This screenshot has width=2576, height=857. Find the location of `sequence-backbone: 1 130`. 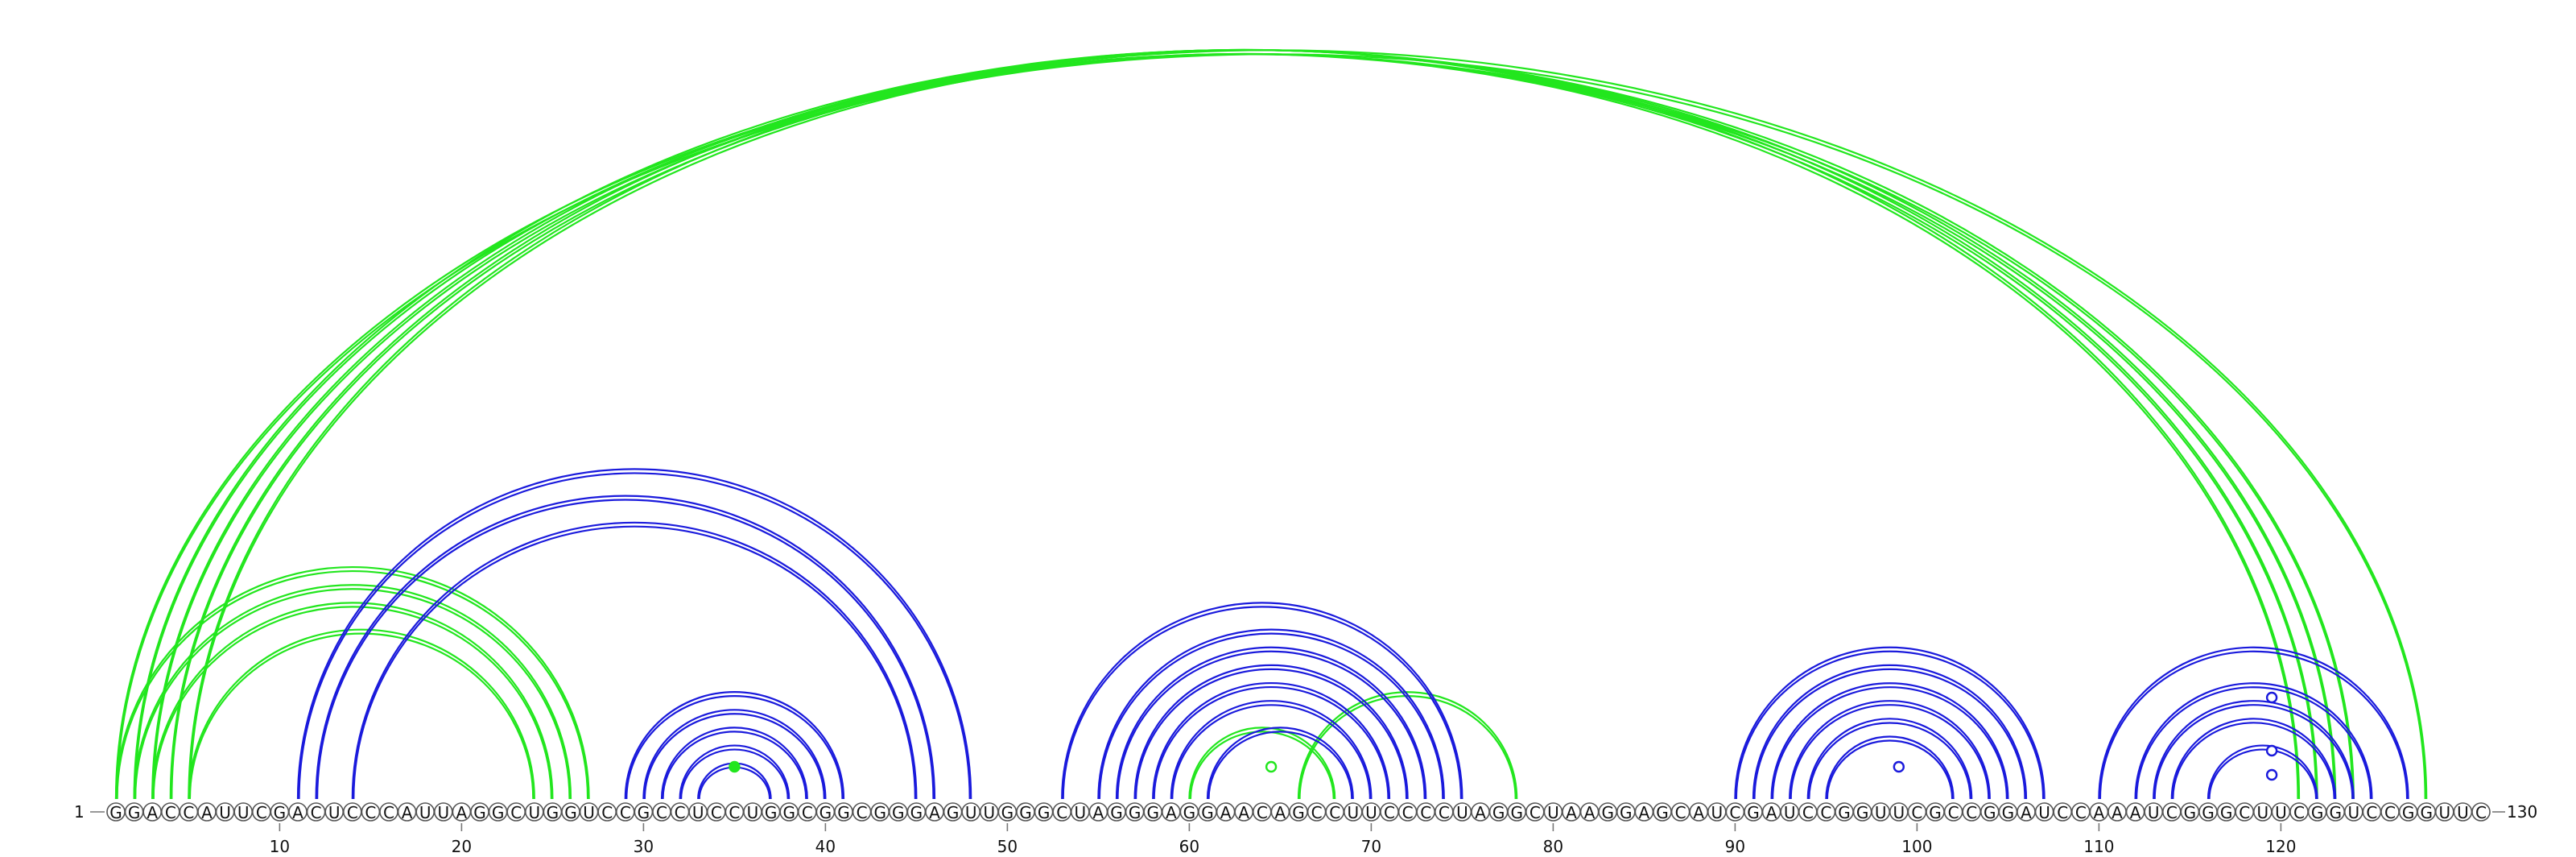

sequence-backbone: 1 130 is located at coordinates (1305, 812).